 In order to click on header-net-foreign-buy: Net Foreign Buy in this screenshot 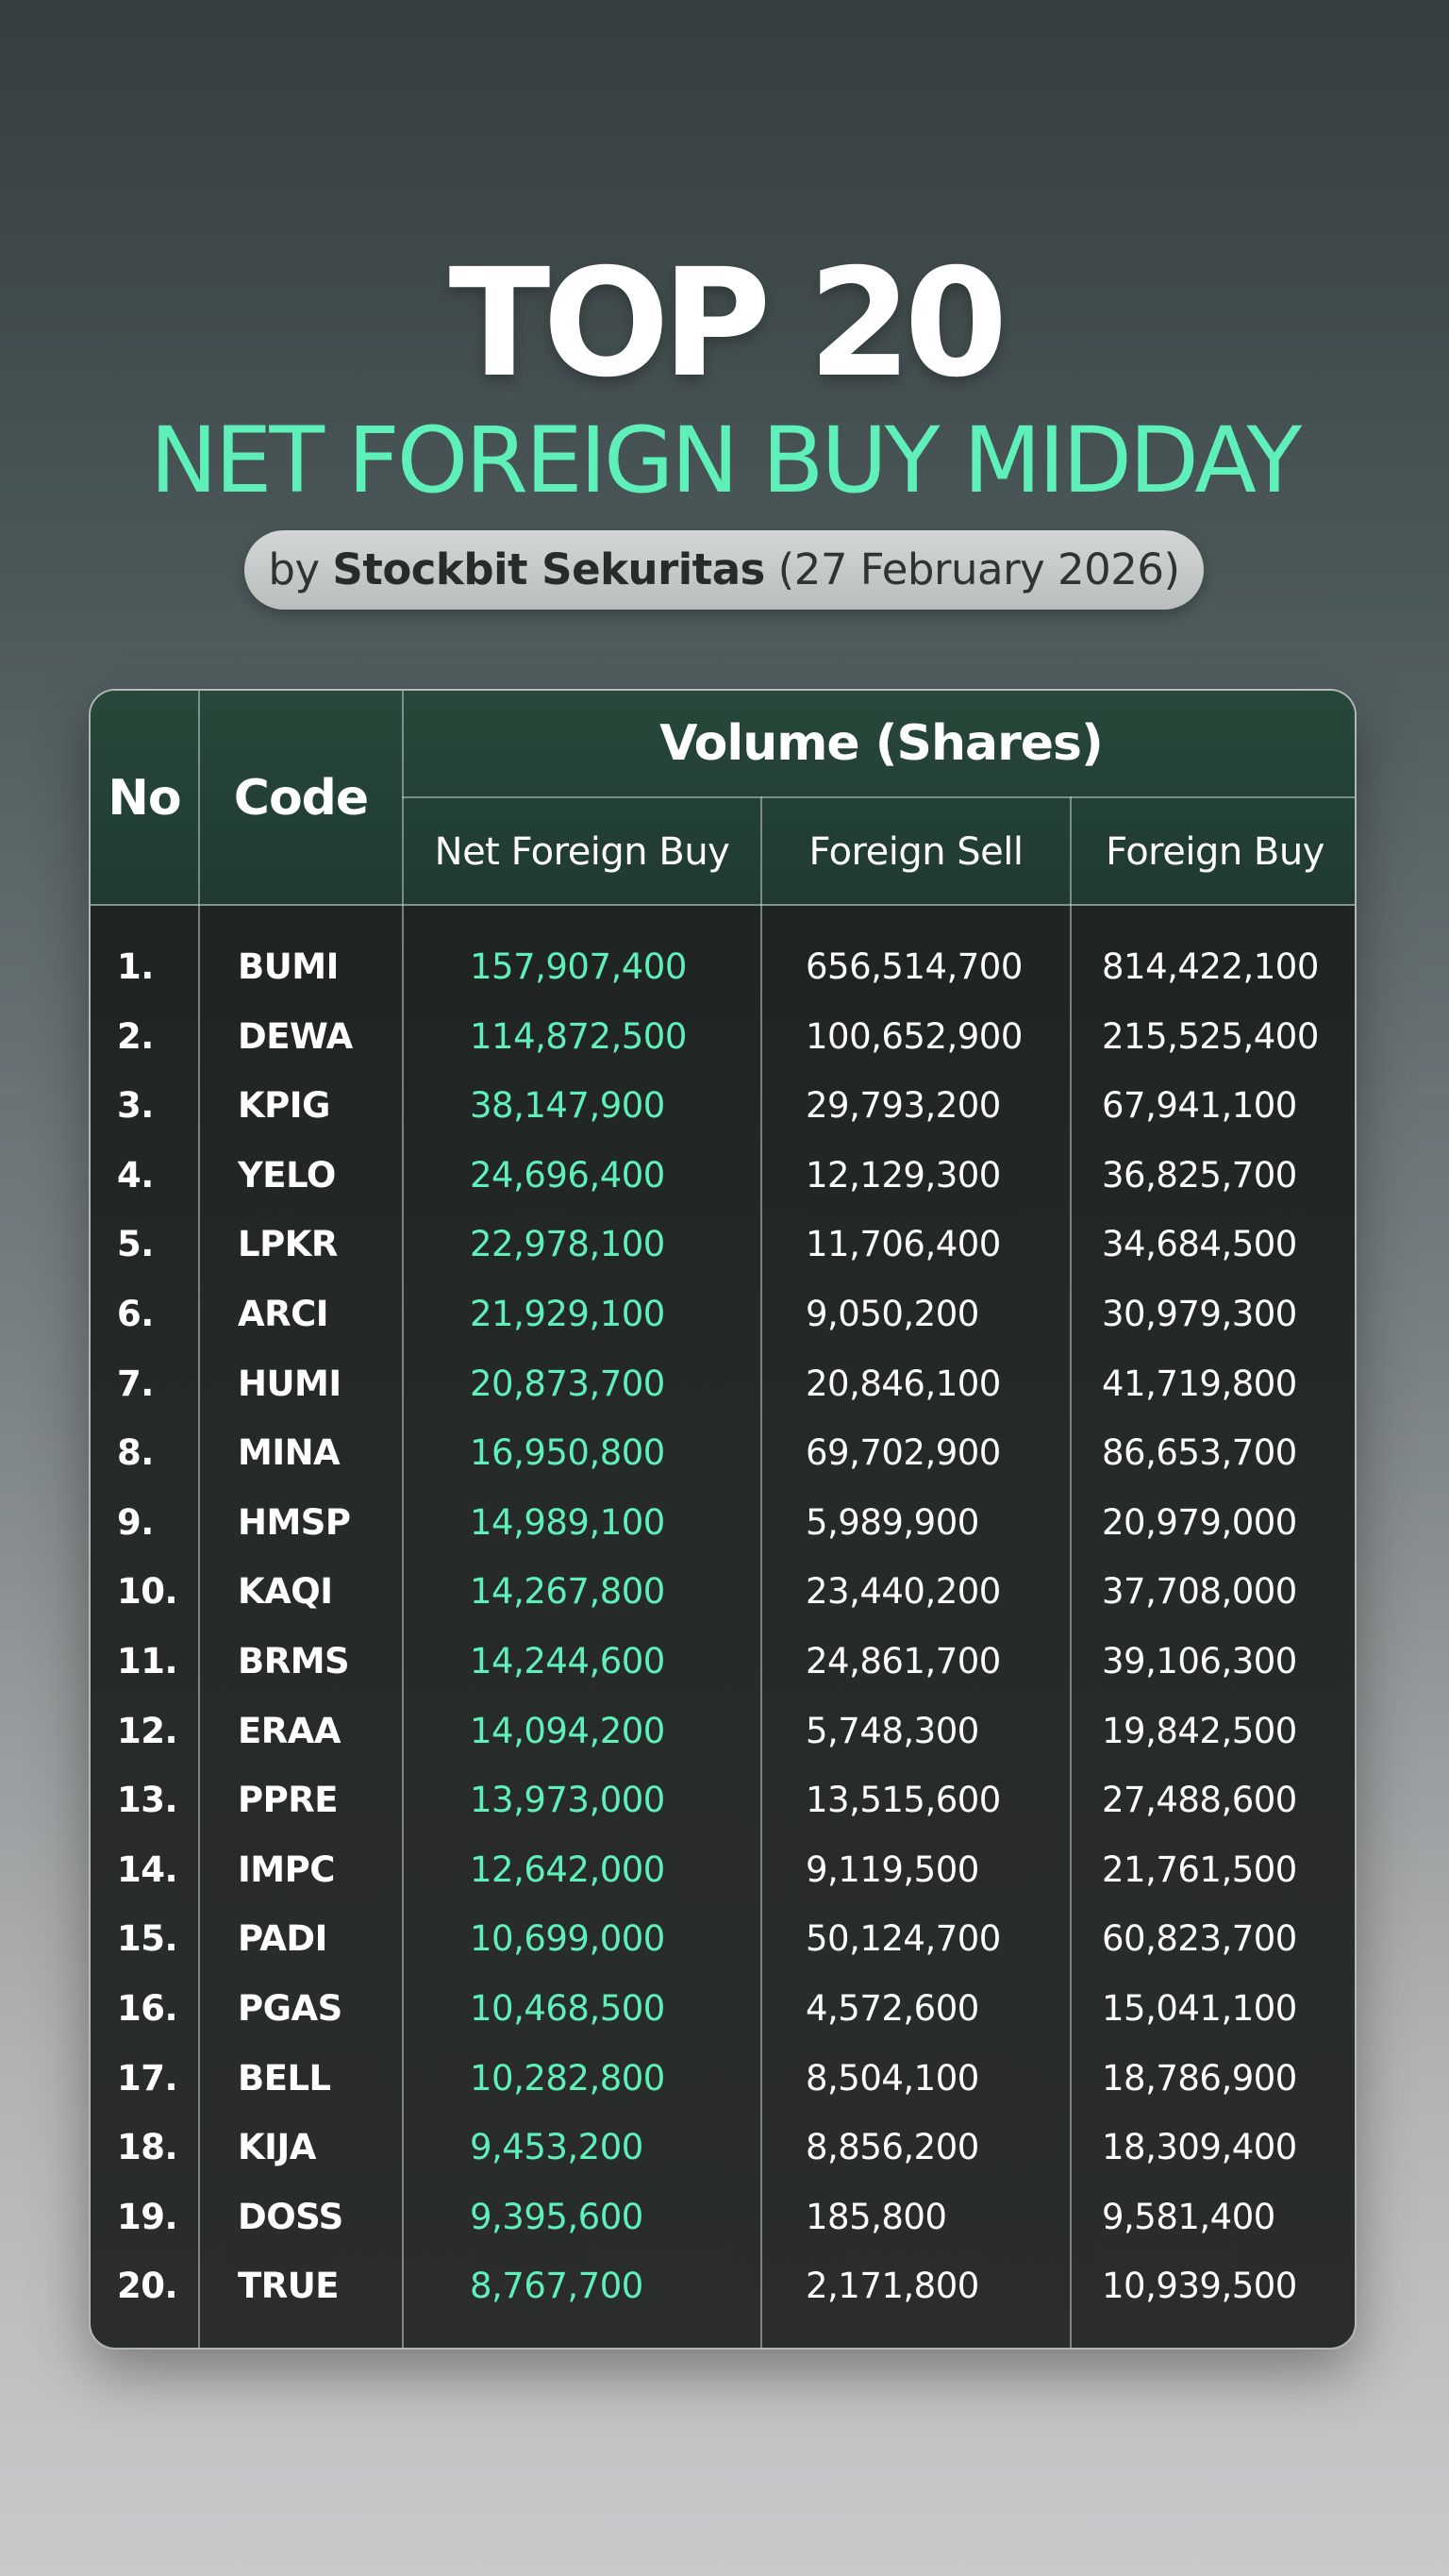, I will do `click(582, 852)`.